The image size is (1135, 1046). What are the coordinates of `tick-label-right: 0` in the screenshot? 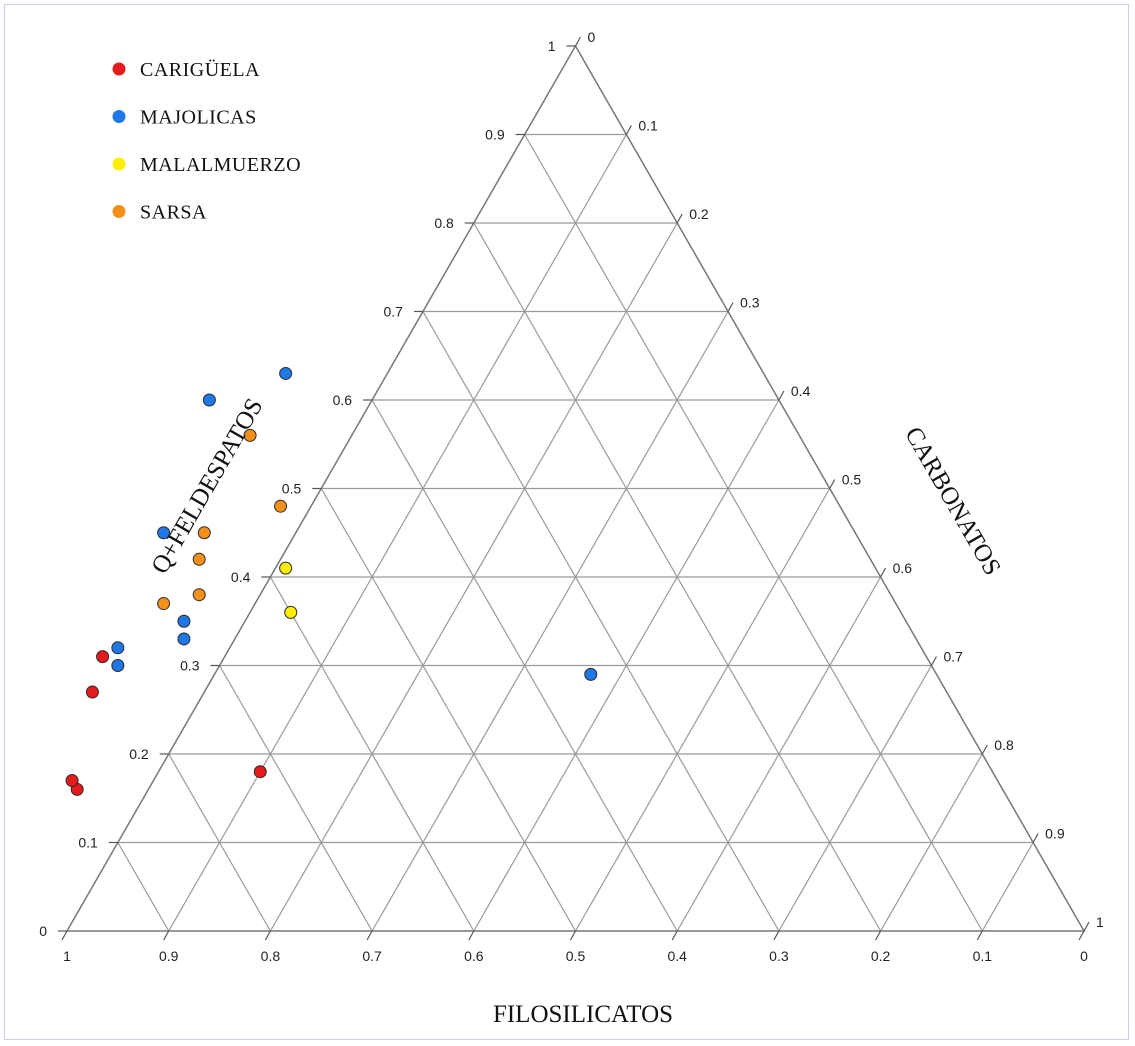 It's located at (592, 37).